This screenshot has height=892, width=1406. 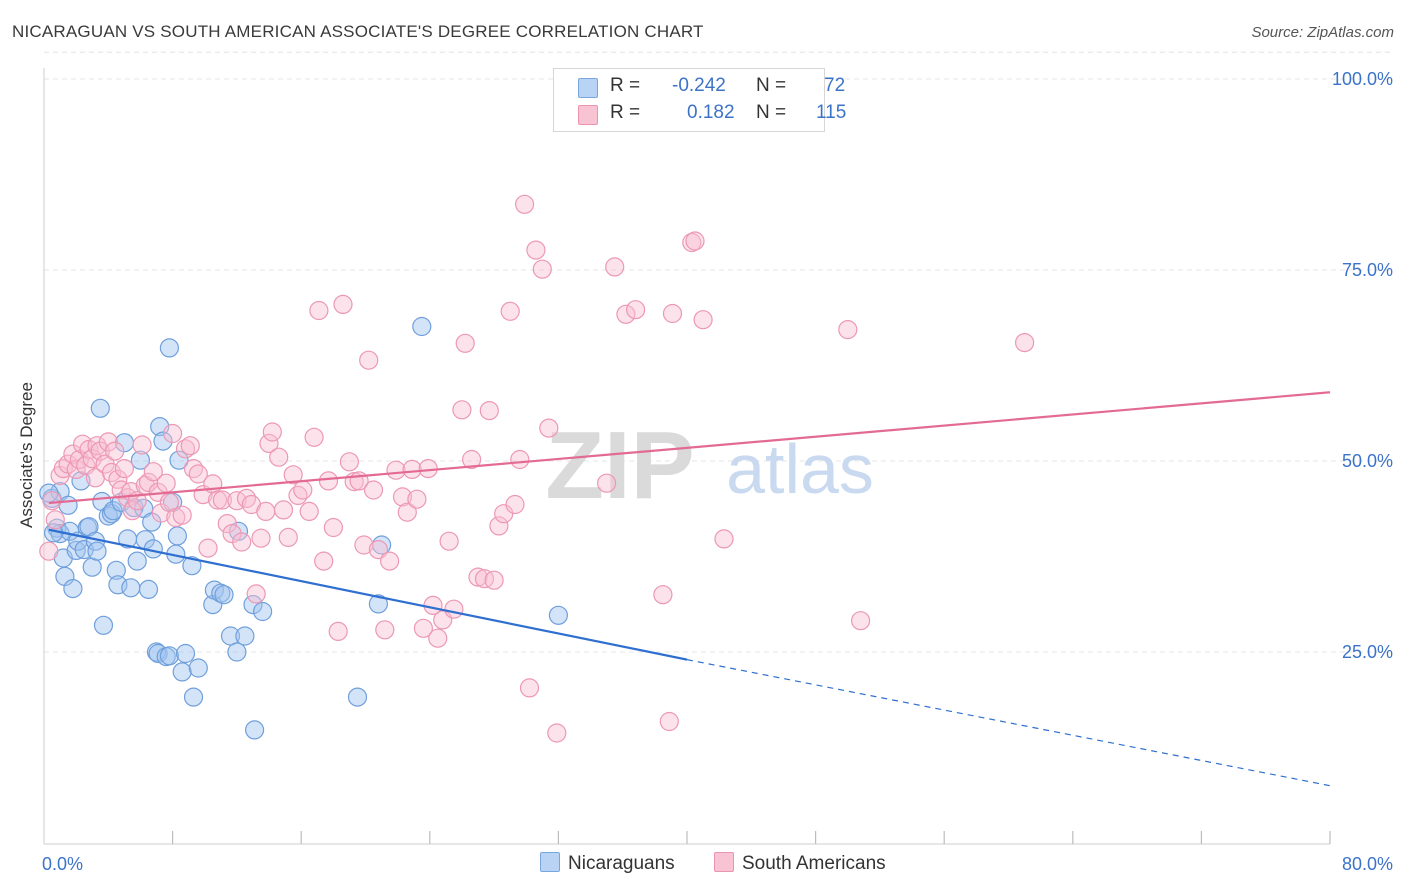 What do you see at coordinates (1367, 461) in the screenshot?
I see `y-tick-label: 50.0%` at bounding box center [1367, 461].